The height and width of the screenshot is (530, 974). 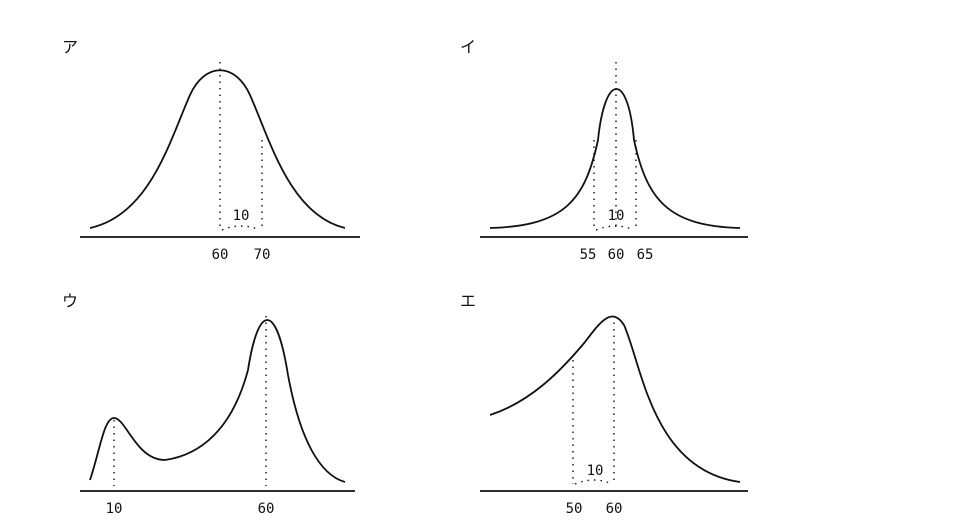 I want to click on axis-label: 50, so click(x=574, y=509).